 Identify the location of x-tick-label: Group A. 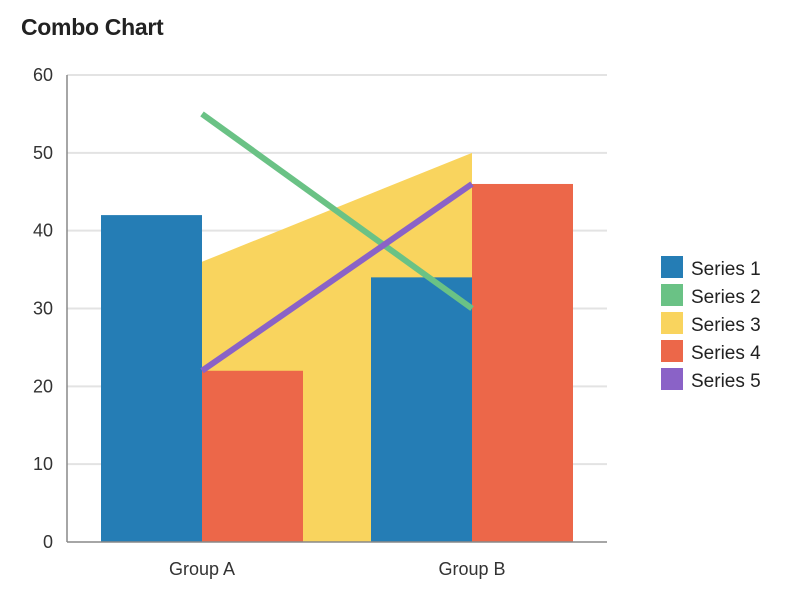
(202, 569).